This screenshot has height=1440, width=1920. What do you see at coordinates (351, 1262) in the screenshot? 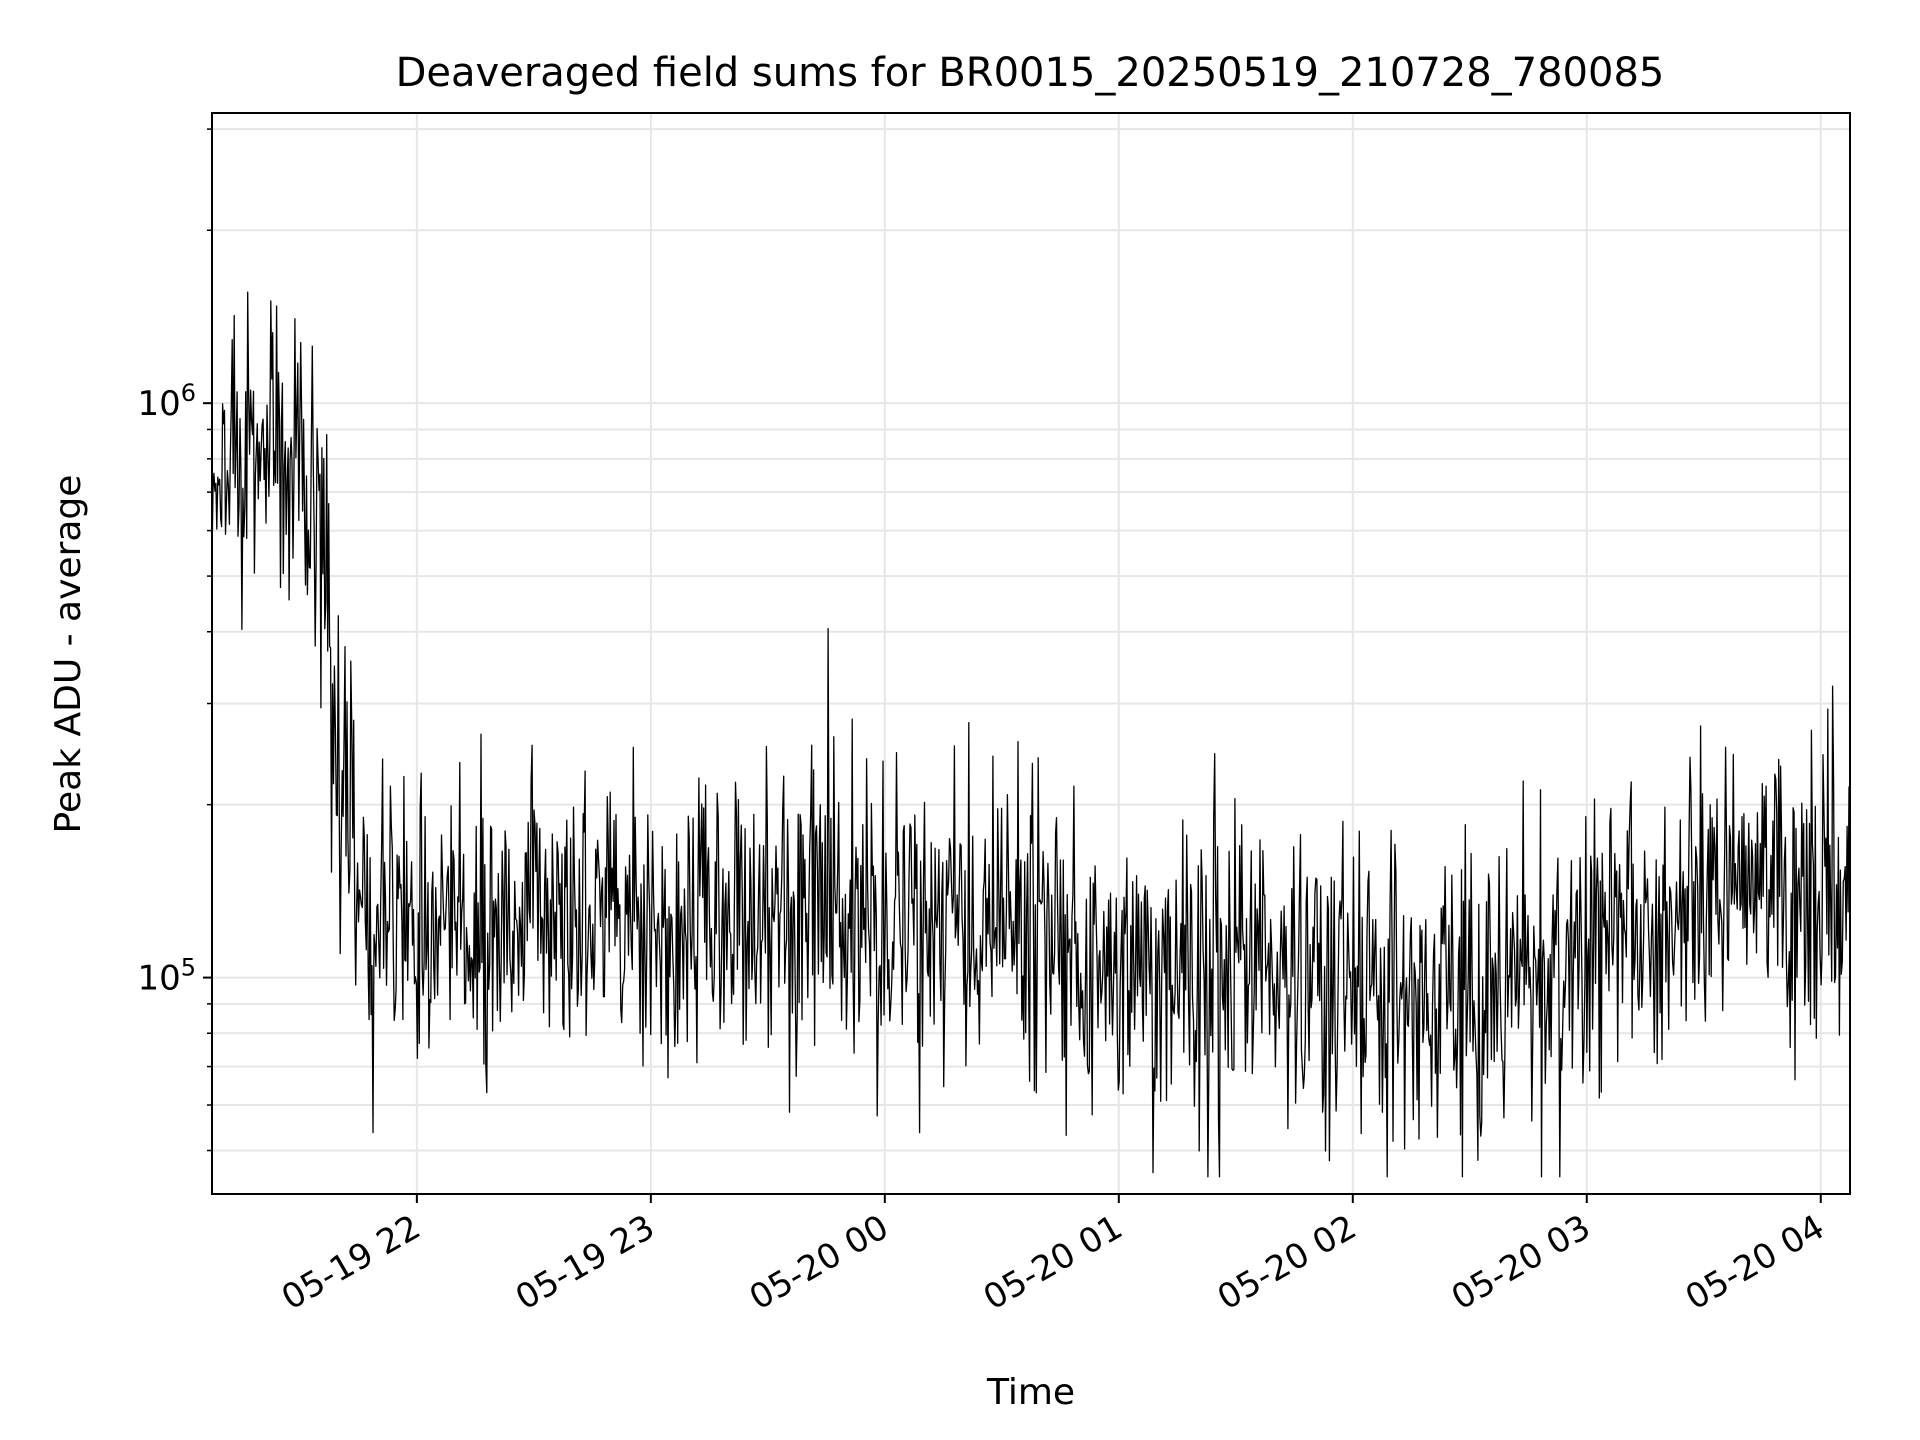
I see `x-tick-label: 05-19 22` at bounding box center [351, 1262].